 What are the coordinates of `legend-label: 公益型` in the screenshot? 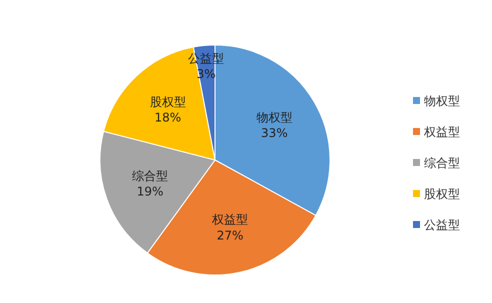 It's located at (442, 225).